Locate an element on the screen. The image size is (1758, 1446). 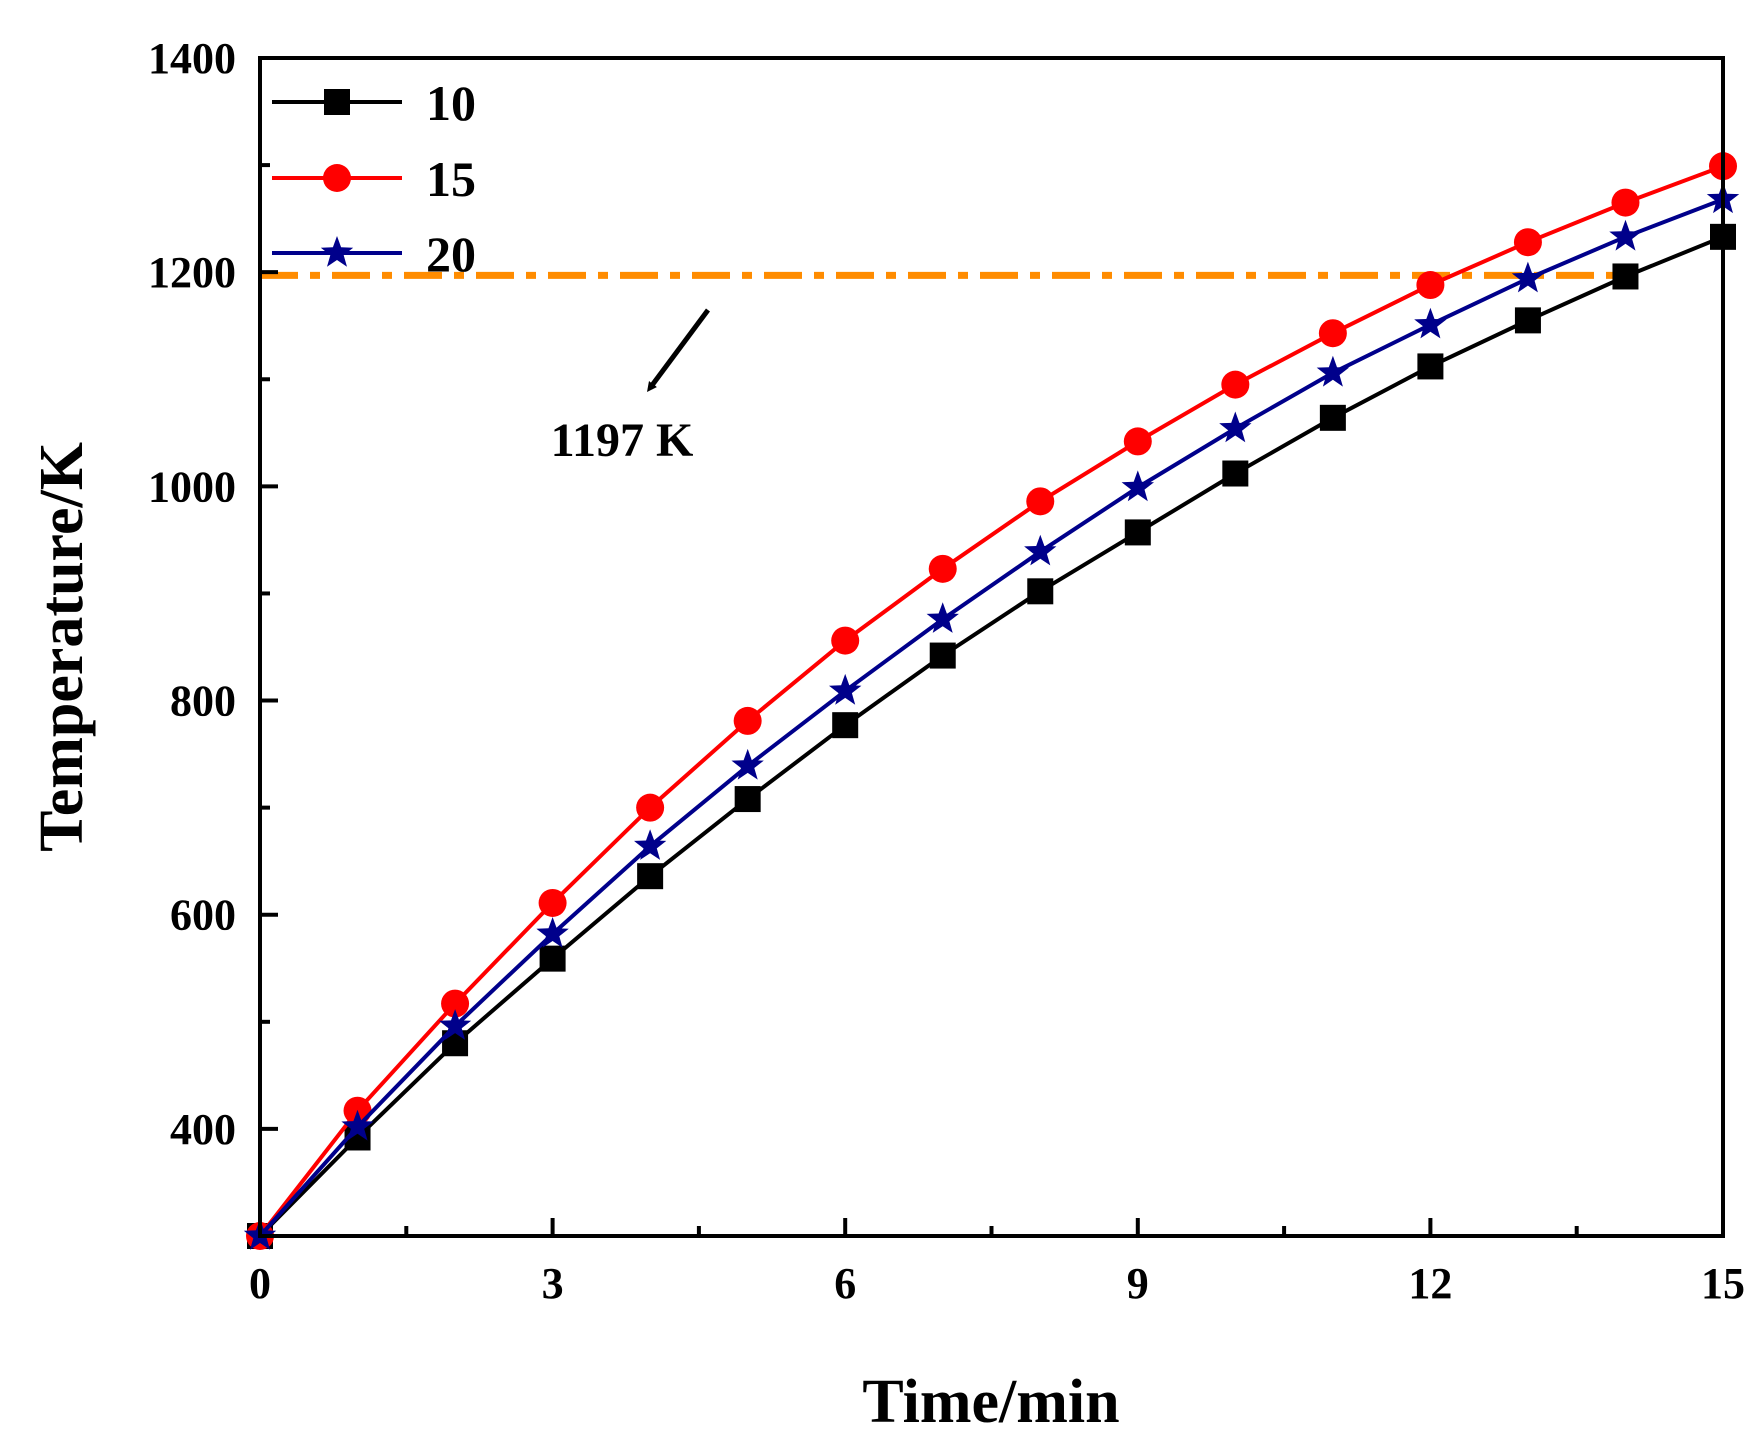
legend-marker-circle is located at coordinates (337, 178).